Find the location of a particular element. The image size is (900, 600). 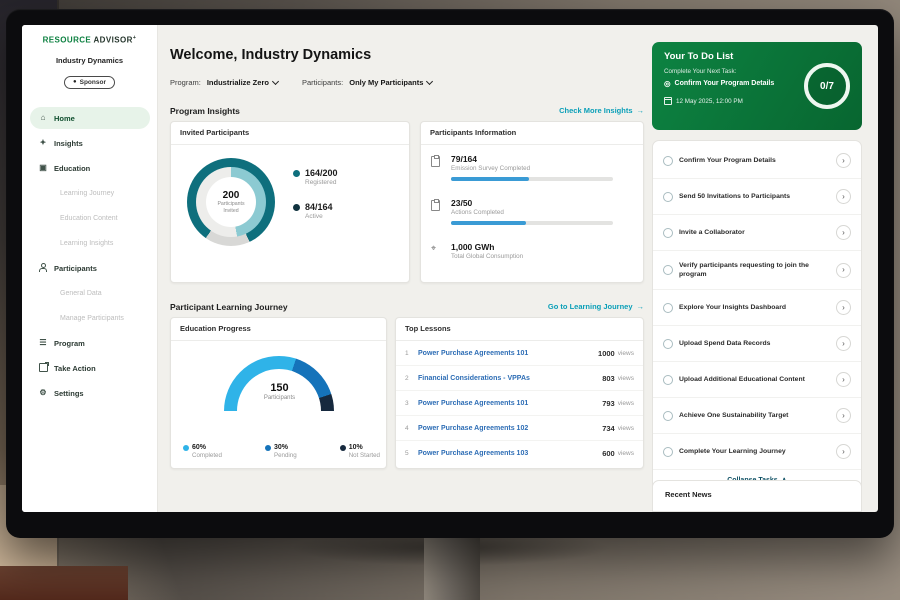

logo-plus: + is located at coordinates (134, 38).